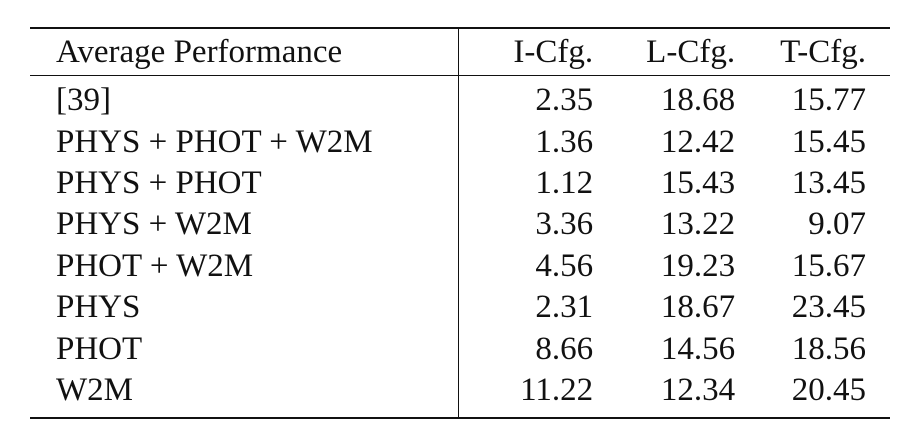 The height and width of the screenshot is (431, 907). What do you see at coordinates (245, 98) in the screenshot?
I see `row-method: [39]` at bounding box center [245, 98].